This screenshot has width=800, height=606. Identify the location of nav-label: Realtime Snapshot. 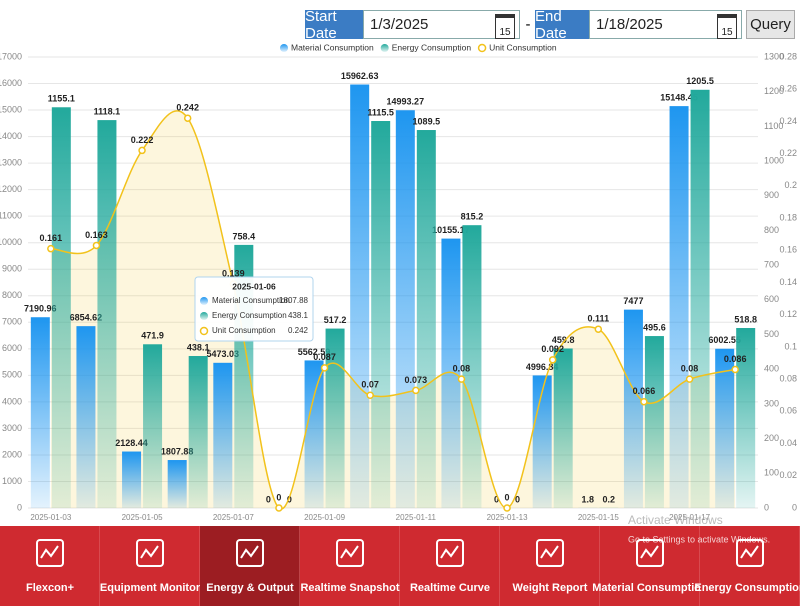
(349, 588).